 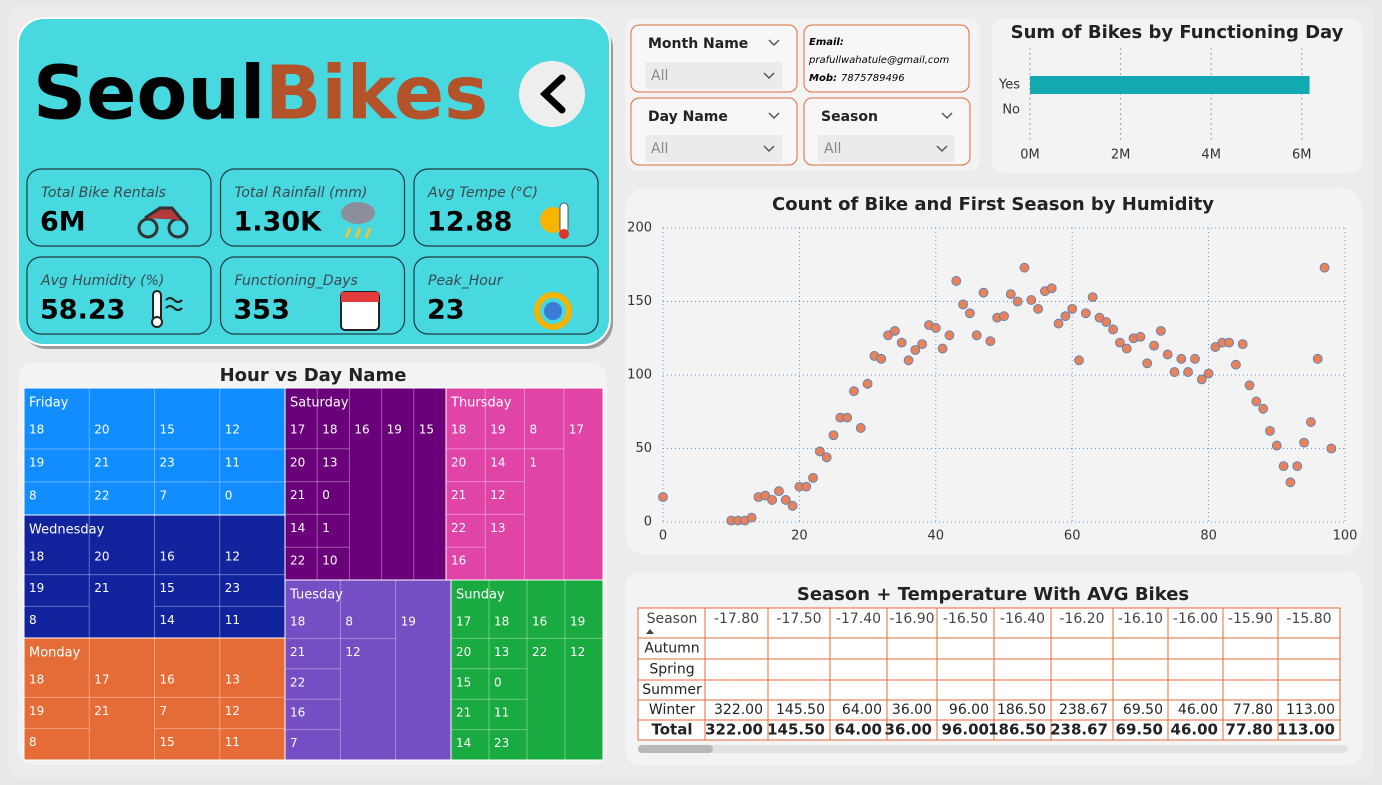 What do you see at coordinates (858, 619) in the screenshot?
I see `table-header: -17.40` at bounding box center [858, 619].